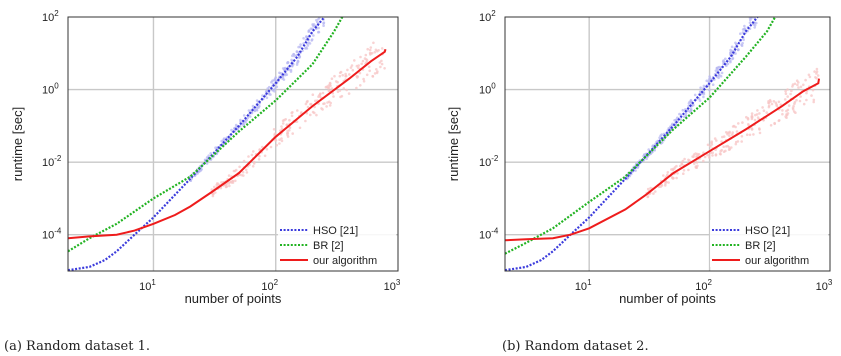  I want to click on legend: HSO [21] BR [2] our algorithm, so click(337, 243).